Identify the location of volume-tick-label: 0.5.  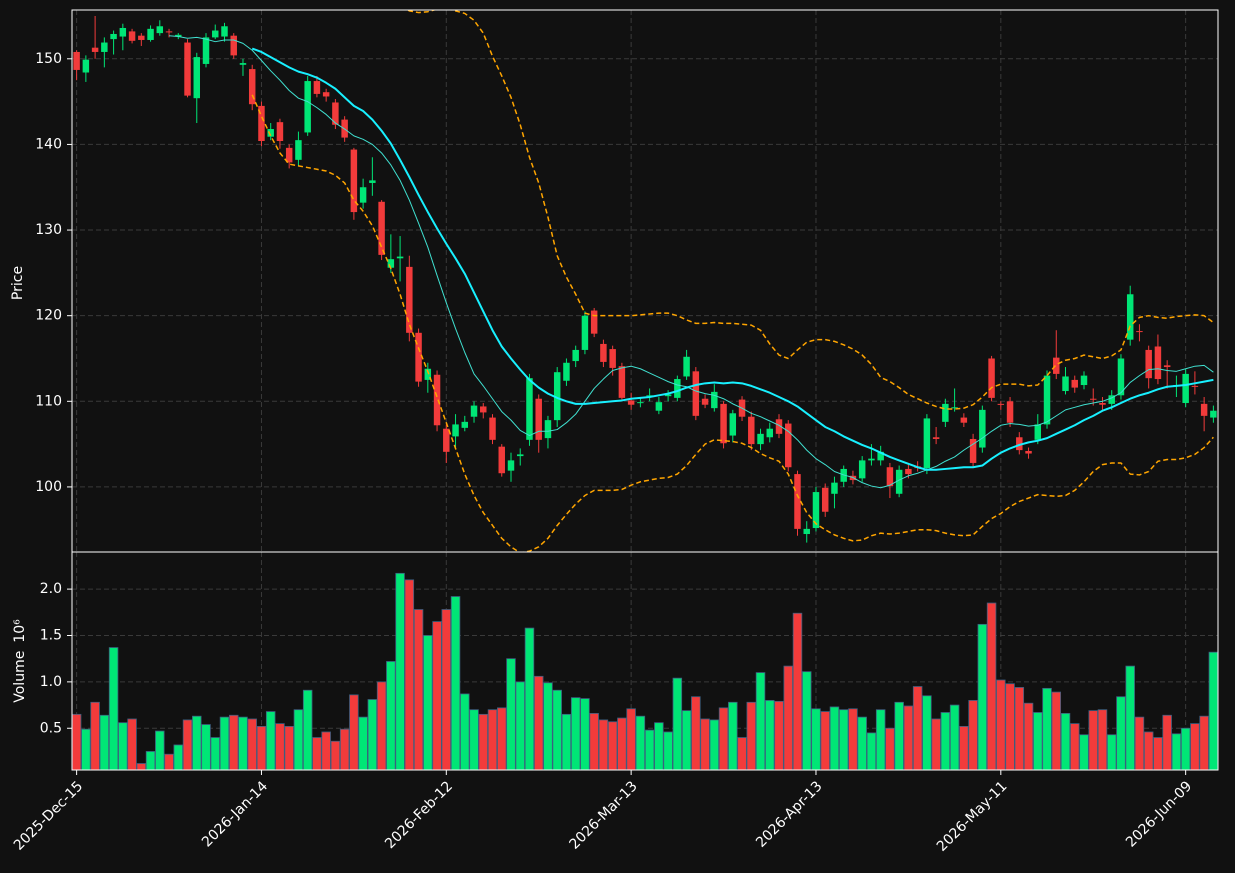
(51, 728).